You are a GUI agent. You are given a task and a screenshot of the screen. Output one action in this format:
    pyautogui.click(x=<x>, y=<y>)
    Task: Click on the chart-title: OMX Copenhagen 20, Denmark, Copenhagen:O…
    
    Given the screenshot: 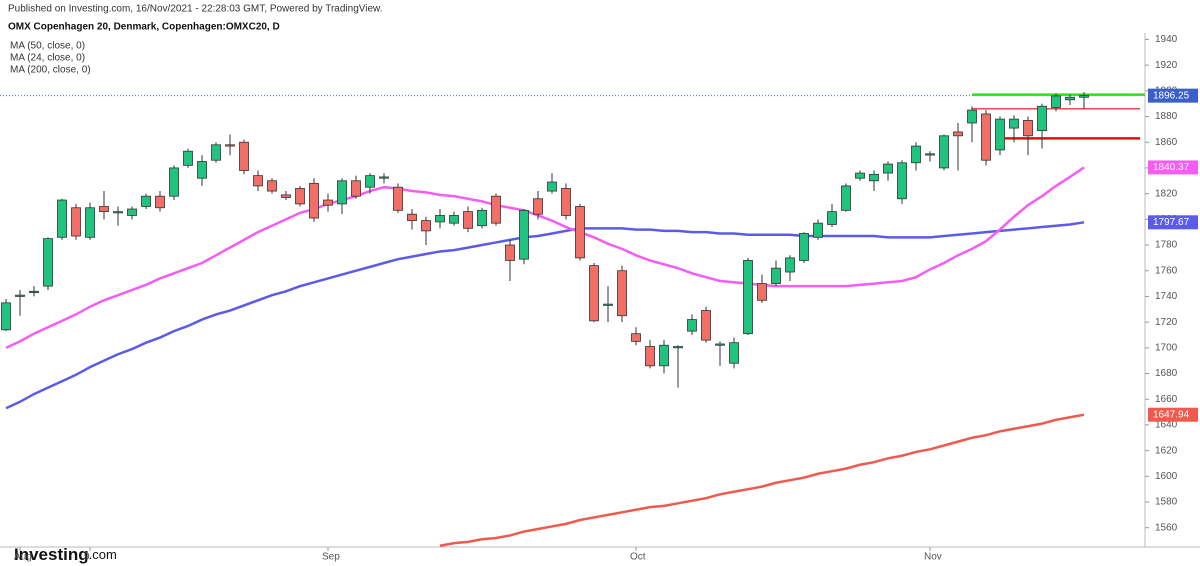 What is the action you would take?
    pyautogui.click(x=144, y=27)
    